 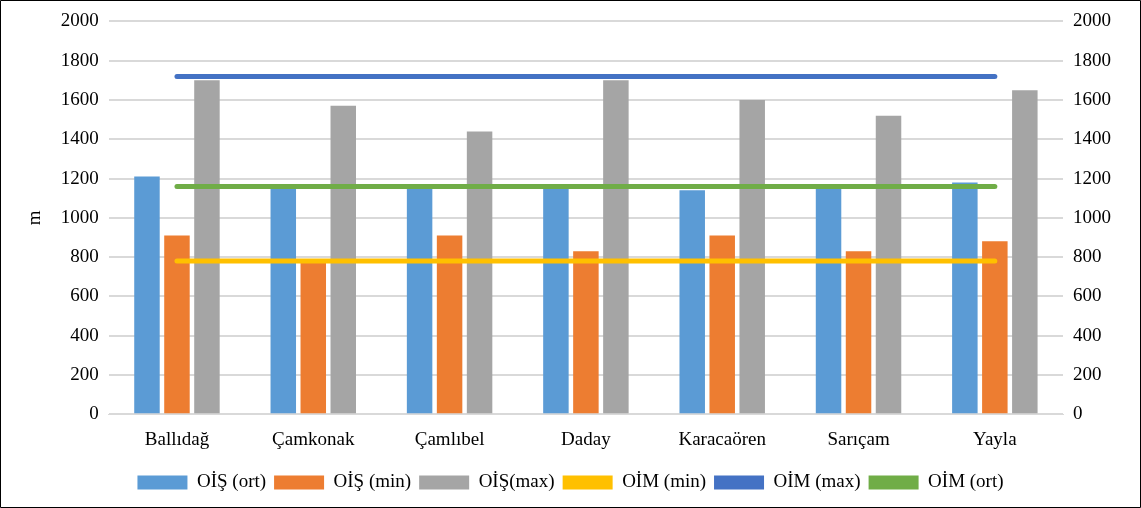 I want to click on y-tick-label: 1800, so click(x=79, y=59).